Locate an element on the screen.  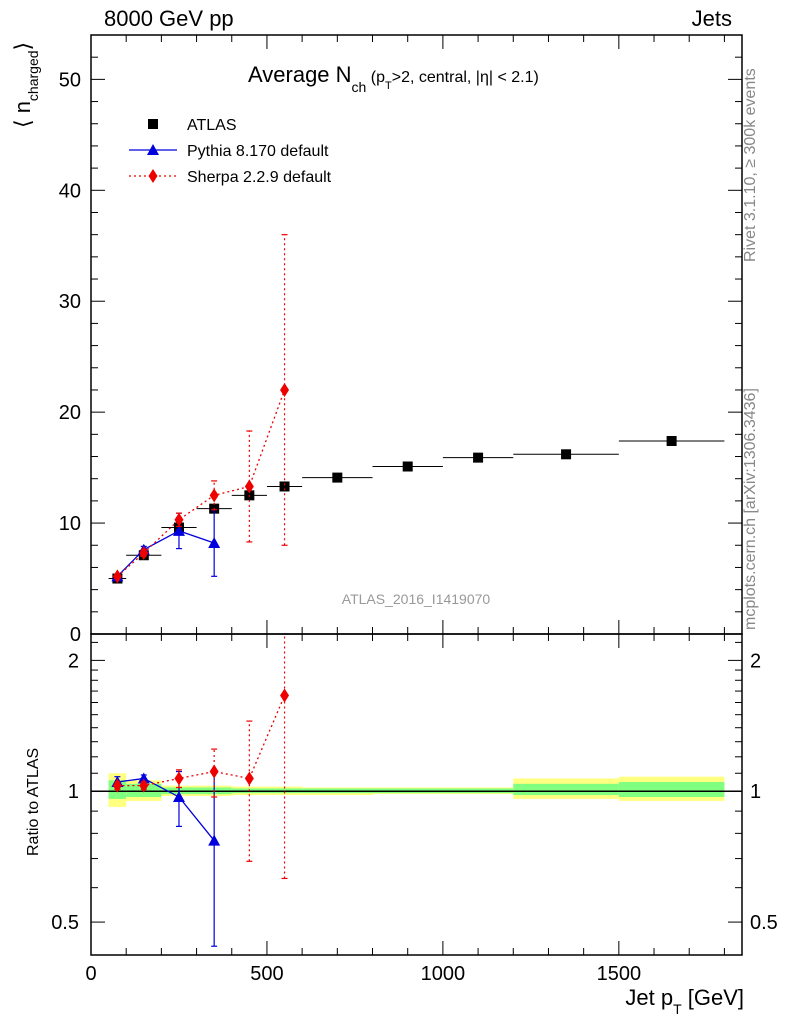
main-y-tick-label: 0 is located at coordinates (75, 635).